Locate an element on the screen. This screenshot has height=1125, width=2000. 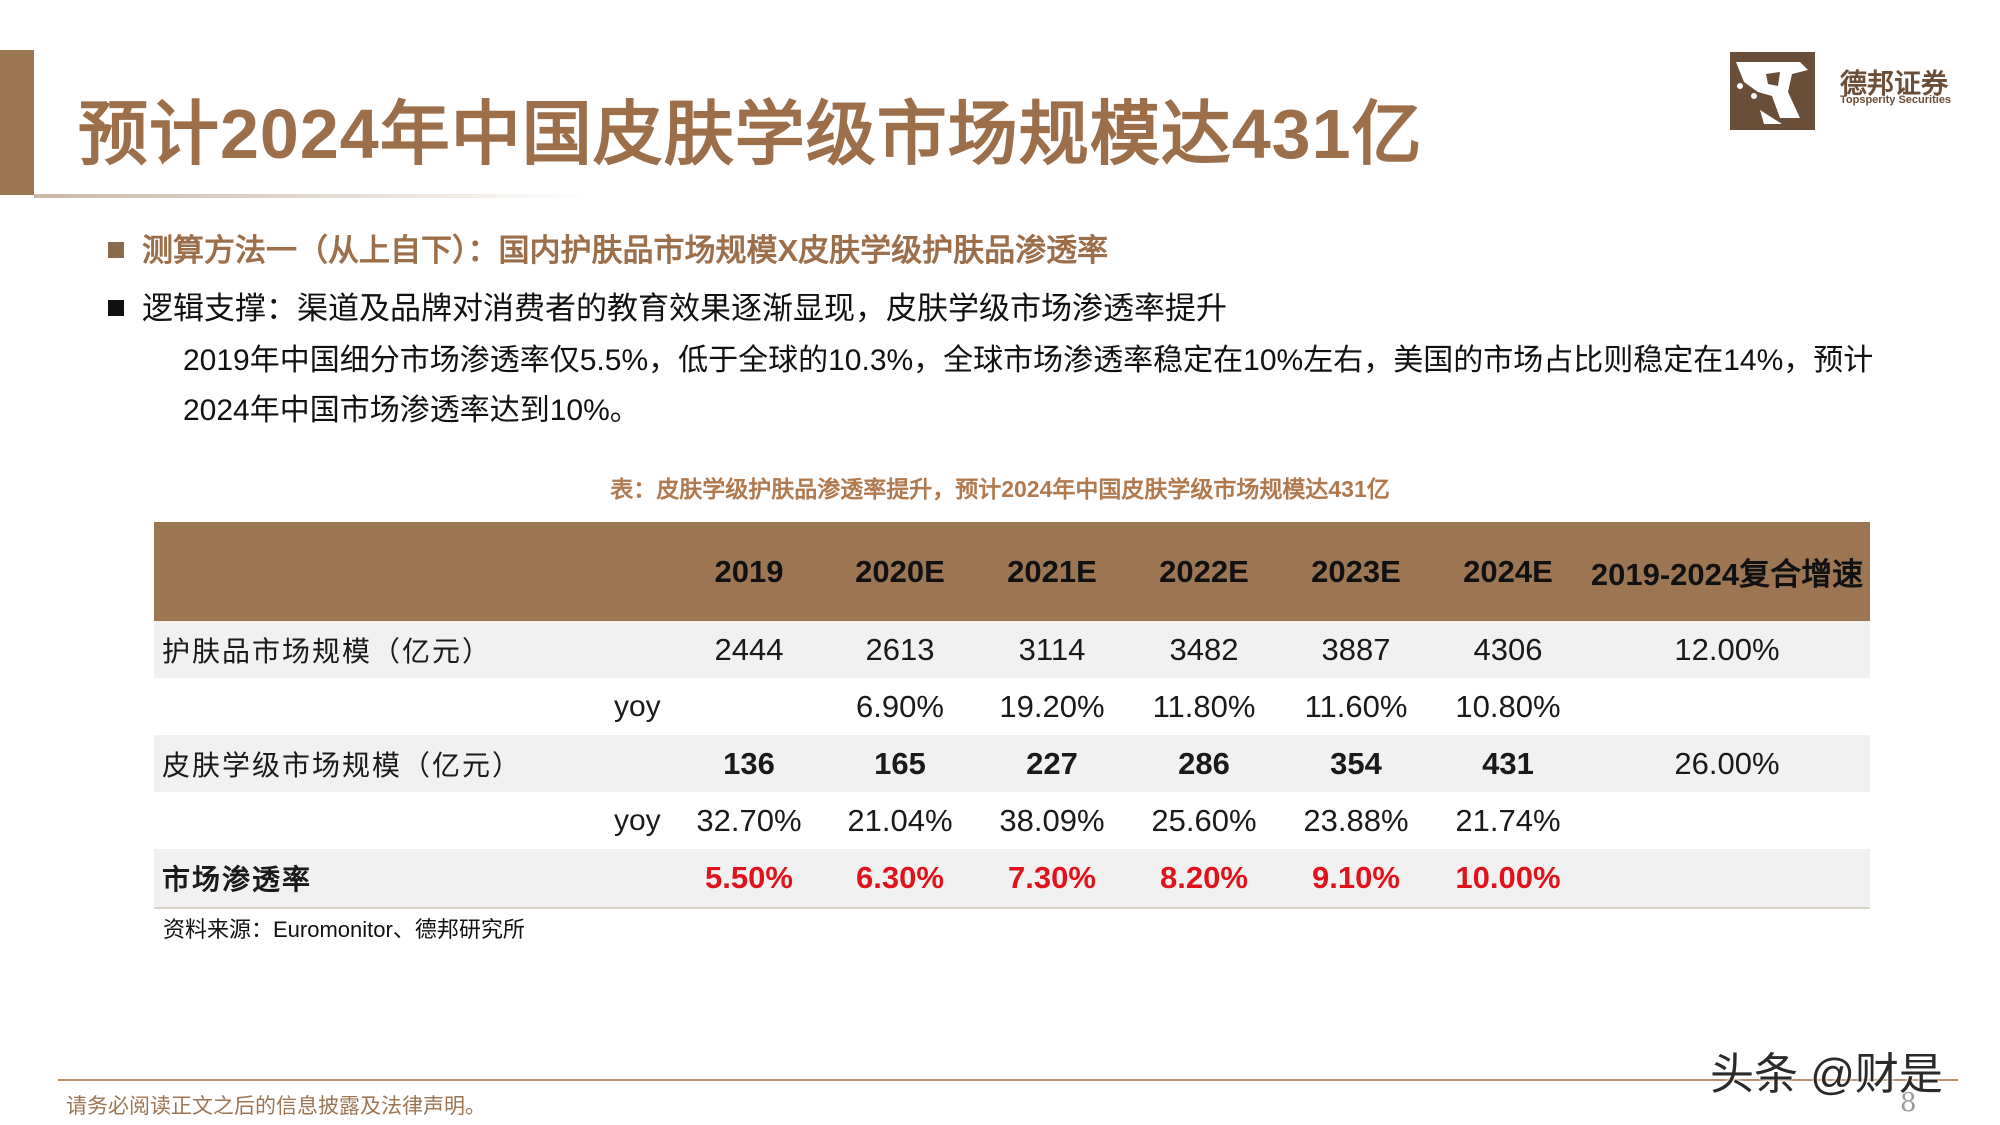
table-cell: 227 is located at coordinates (1052, 763).